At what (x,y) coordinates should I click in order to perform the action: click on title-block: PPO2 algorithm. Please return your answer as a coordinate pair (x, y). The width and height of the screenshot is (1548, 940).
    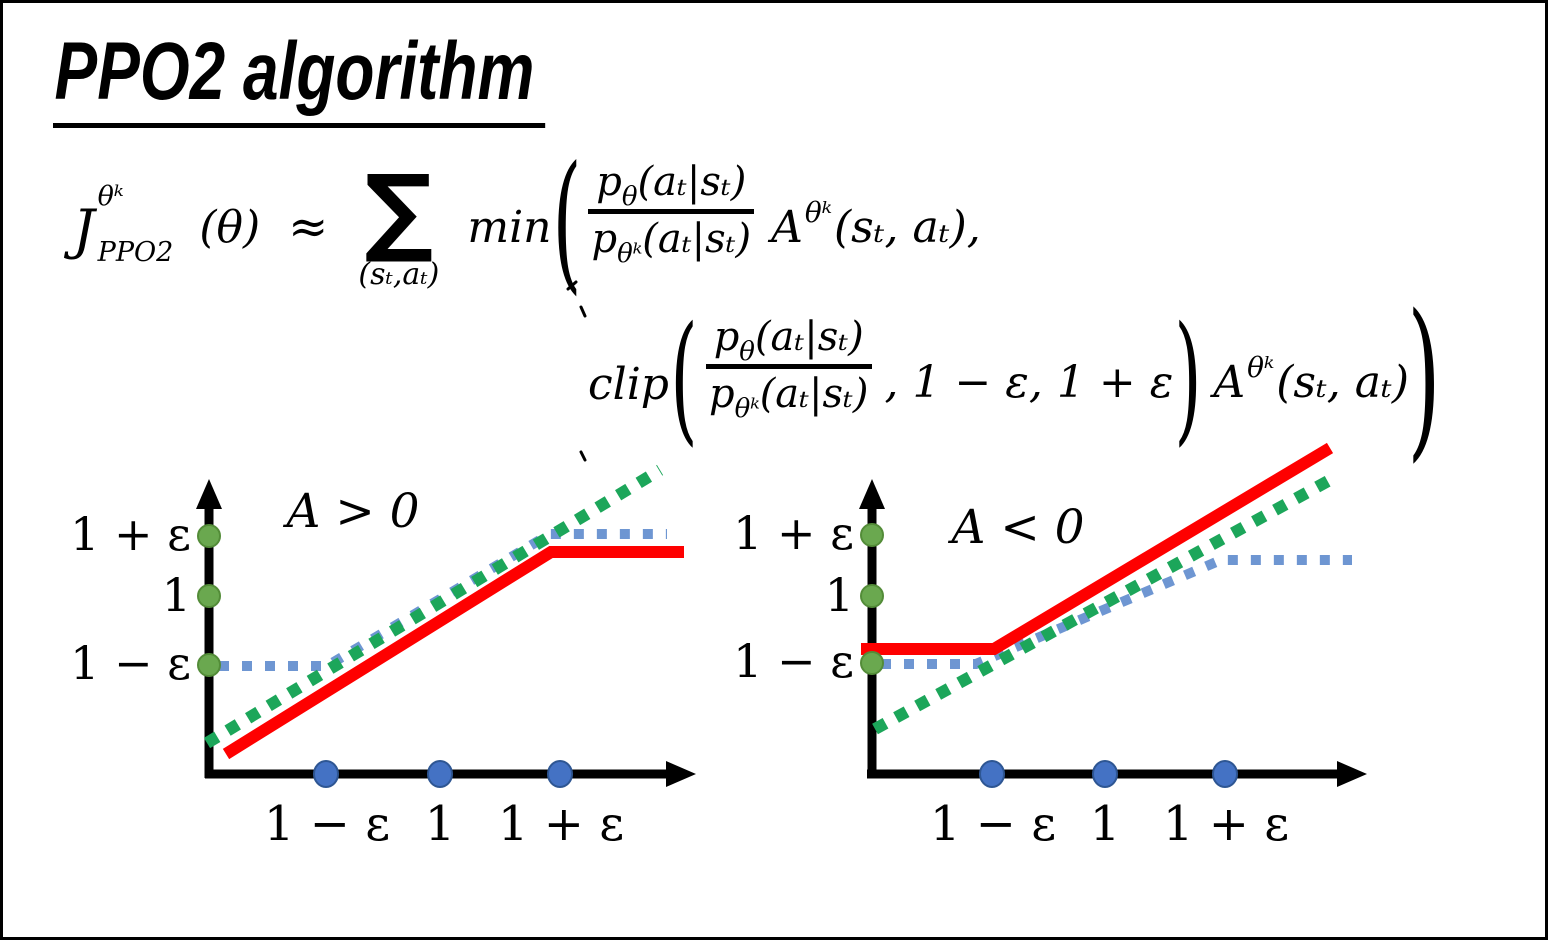
    Looking at the image, I should click on (368, 79).